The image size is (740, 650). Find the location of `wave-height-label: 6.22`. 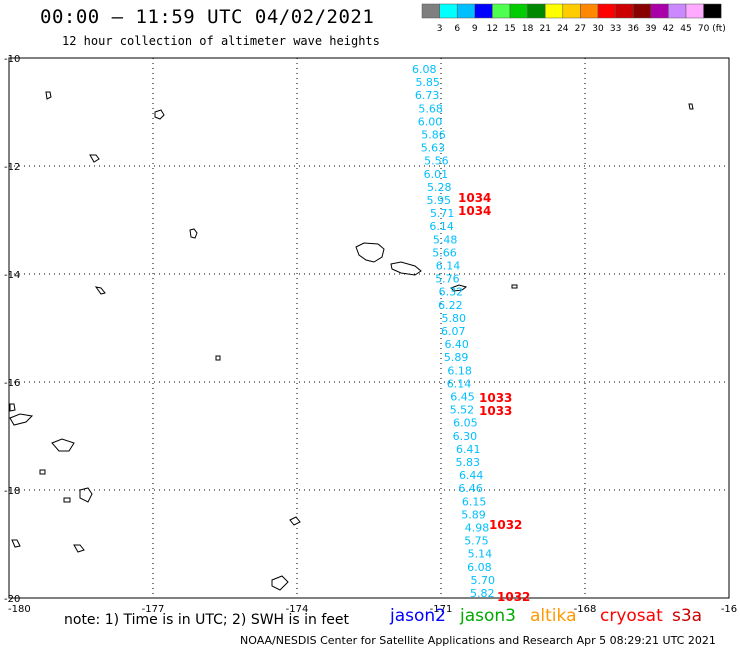

wave-height-label: 6.22 is located at coordinates (450, 305).